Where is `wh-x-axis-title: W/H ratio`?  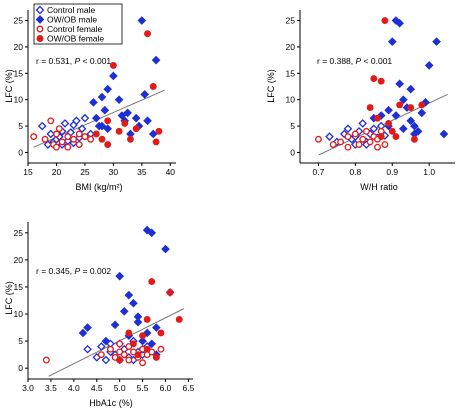 wh-x-axis-title: W/H ratio is located at coordinates (379, 187).